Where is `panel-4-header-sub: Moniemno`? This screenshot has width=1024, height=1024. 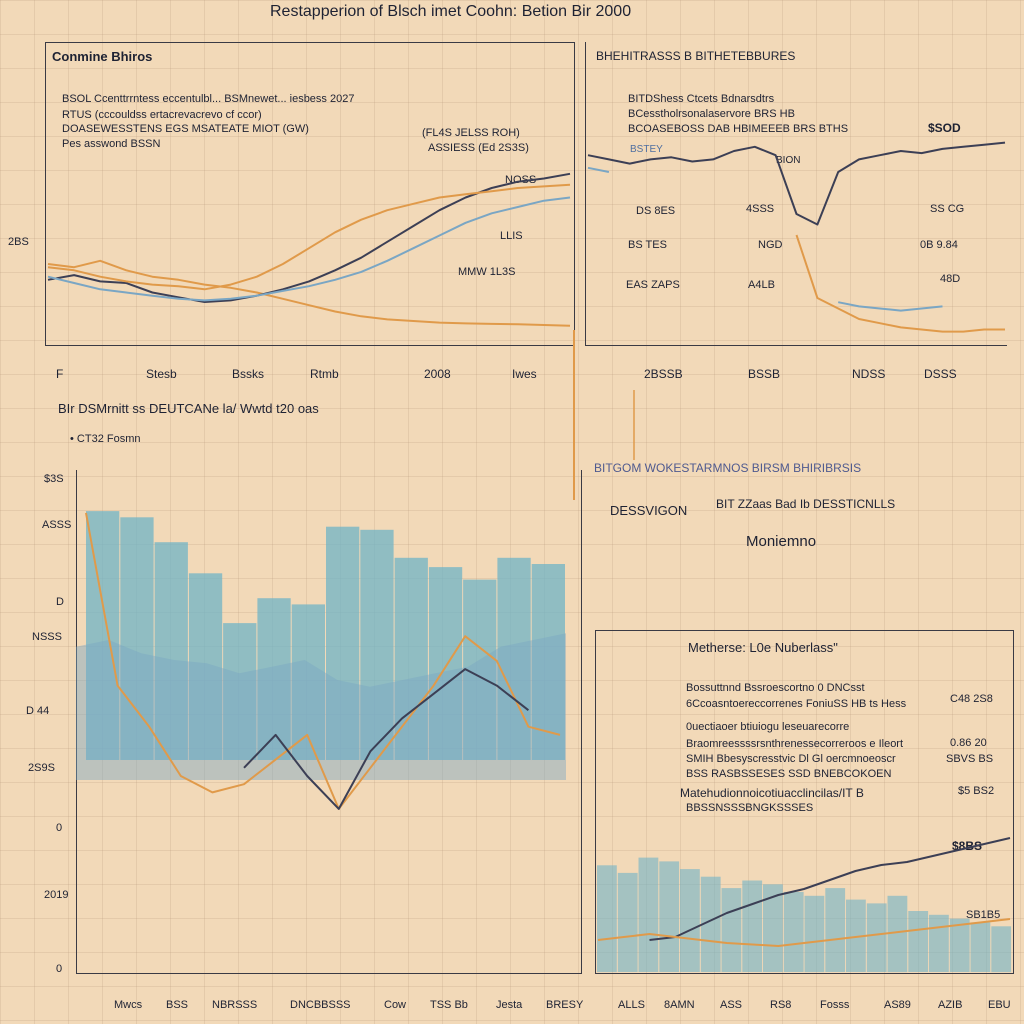 panel-4-header-sub: Moniemno is located at coordinates (781, 541).